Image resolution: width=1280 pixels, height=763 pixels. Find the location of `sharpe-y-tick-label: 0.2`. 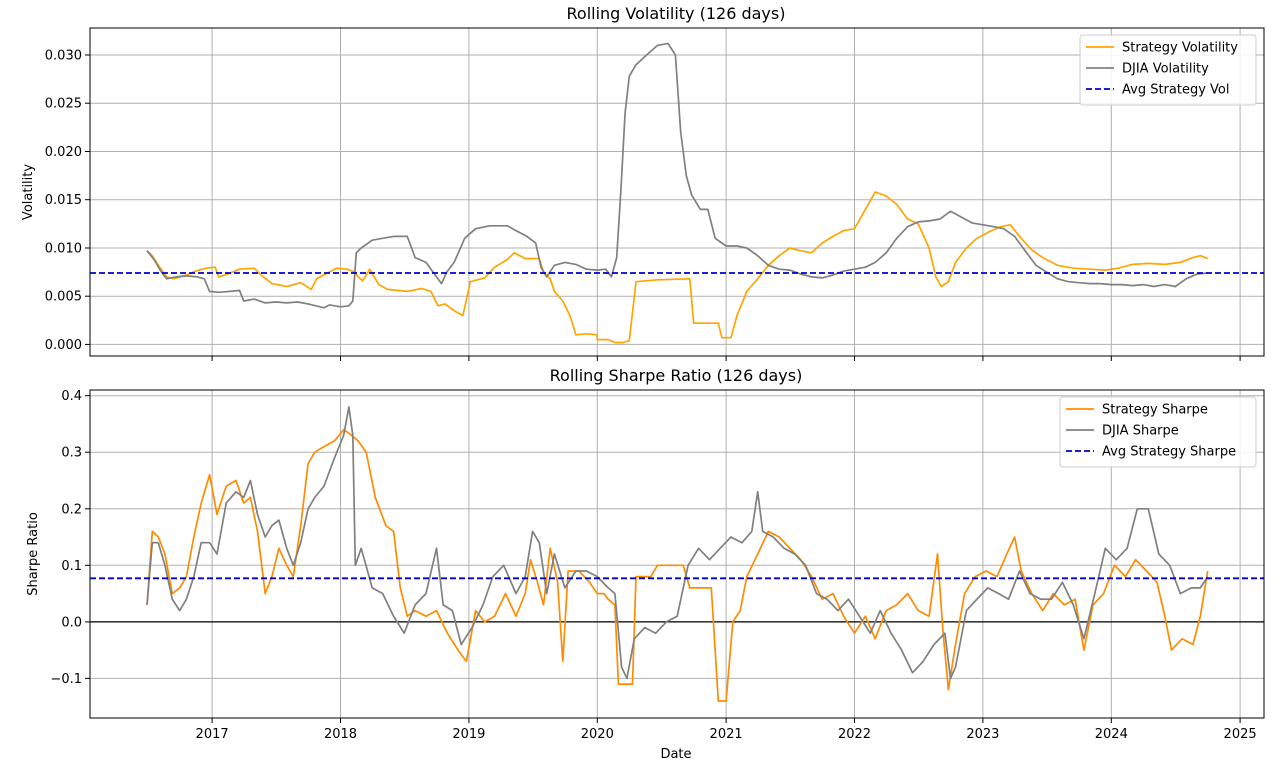

sharpe-y-tick-label: 0.2 is located at coordinates (71, 509).